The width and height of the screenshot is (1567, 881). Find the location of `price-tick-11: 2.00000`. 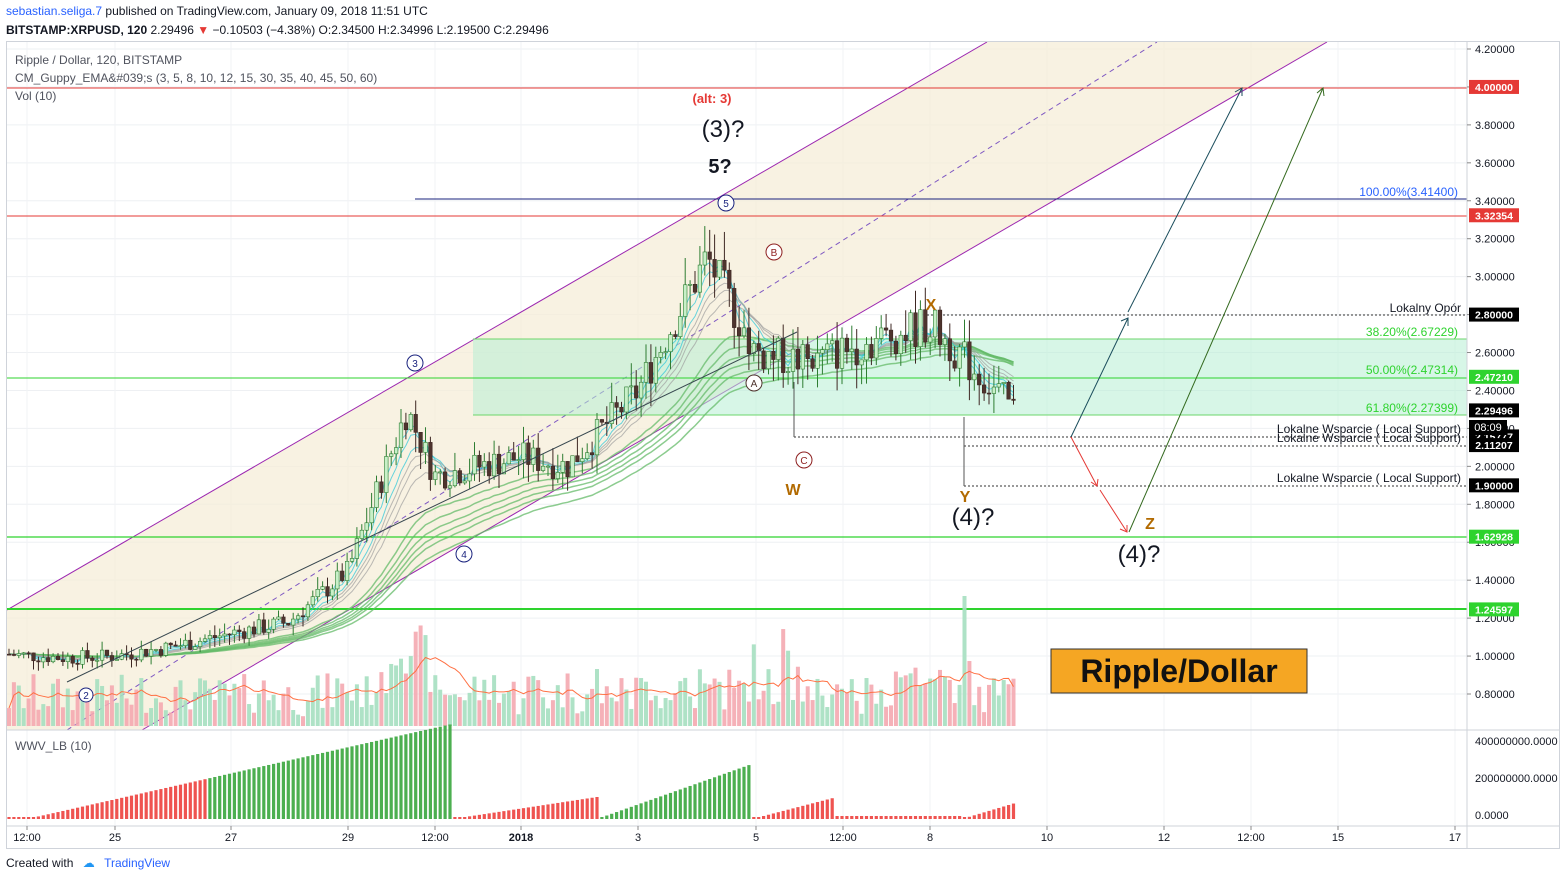

price-tick-11: 2.00000 is located at coordinates (1495, 467).